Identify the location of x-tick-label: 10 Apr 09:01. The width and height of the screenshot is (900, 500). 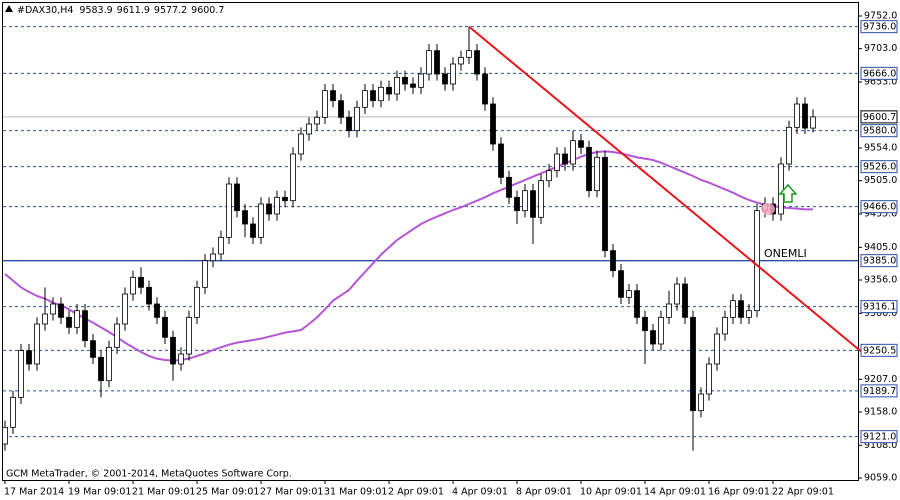
(611, 492).